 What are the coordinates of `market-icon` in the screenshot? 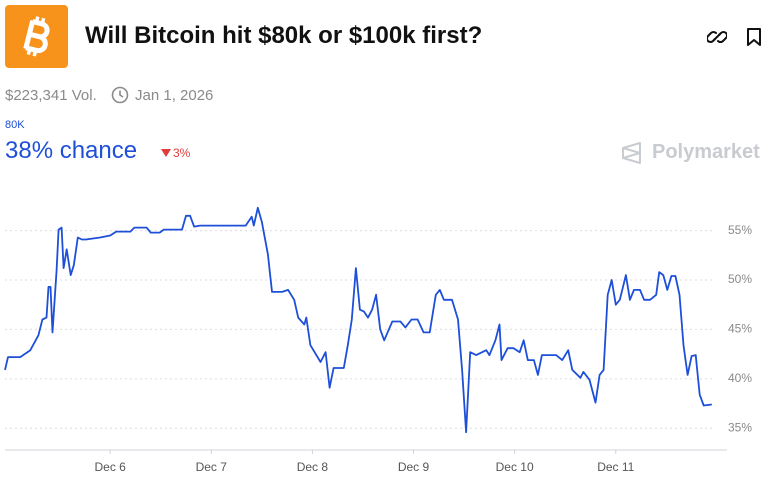 It's located at (36, 36).